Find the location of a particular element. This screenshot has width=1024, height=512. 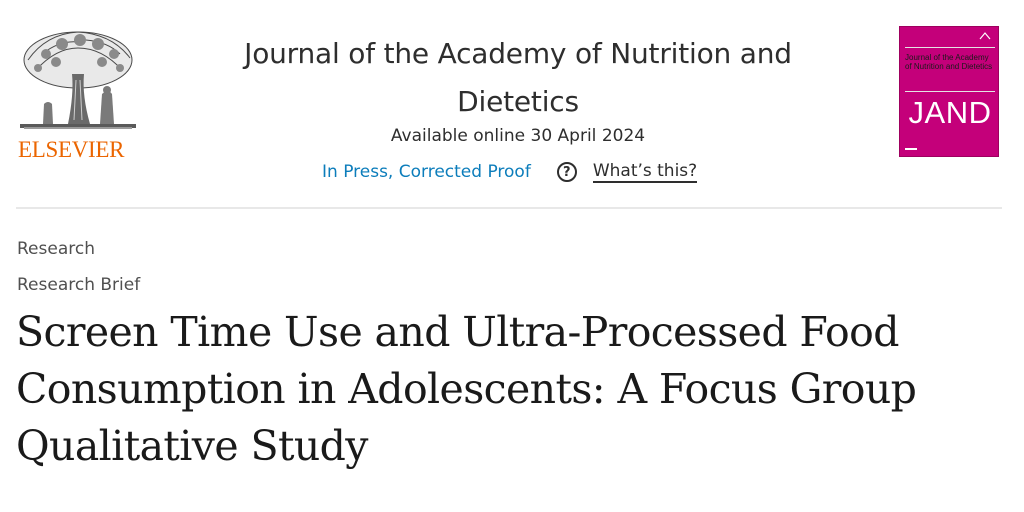

cover-publisher-mark-icon is located at coordinates (985, 37).